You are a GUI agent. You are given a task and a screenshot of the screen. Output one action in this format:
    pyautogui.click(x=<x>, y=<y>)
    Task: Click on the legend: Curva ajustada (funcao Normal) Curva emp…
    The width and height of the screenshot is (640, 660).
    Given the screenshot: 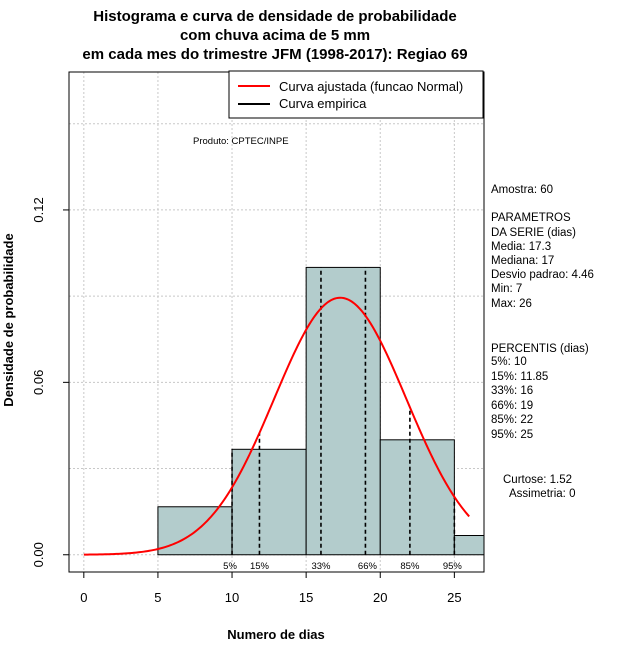 What is the action you would take?
    pyautogui.click(x=356, y=94)
    